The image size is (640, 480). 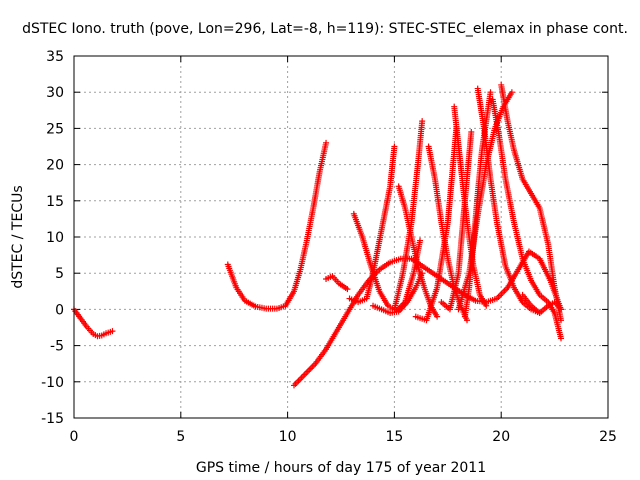 I want to click on y-tick-label: 5, so click(x=59, y=274).